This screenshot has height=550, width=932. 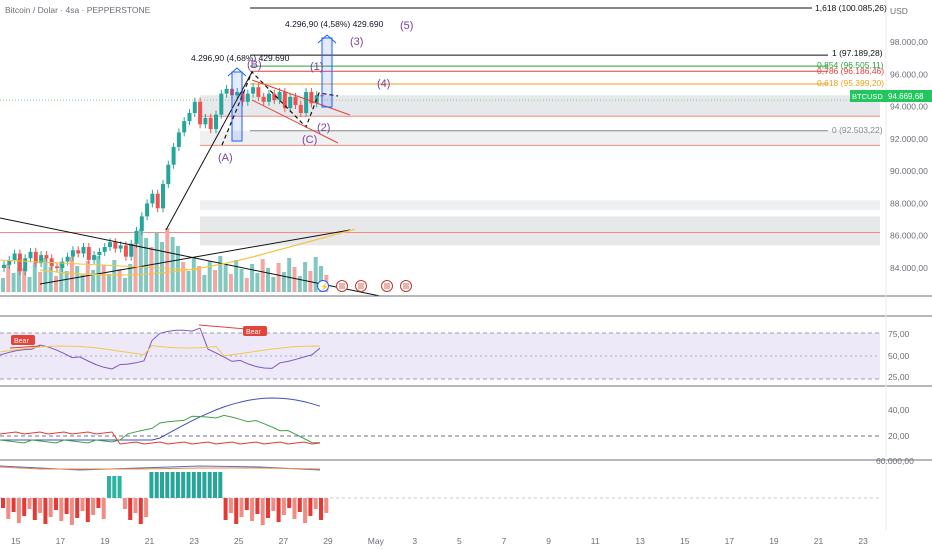 I want to click on price-tag-symbol: BTCUSD, so click(x=867, y=96).